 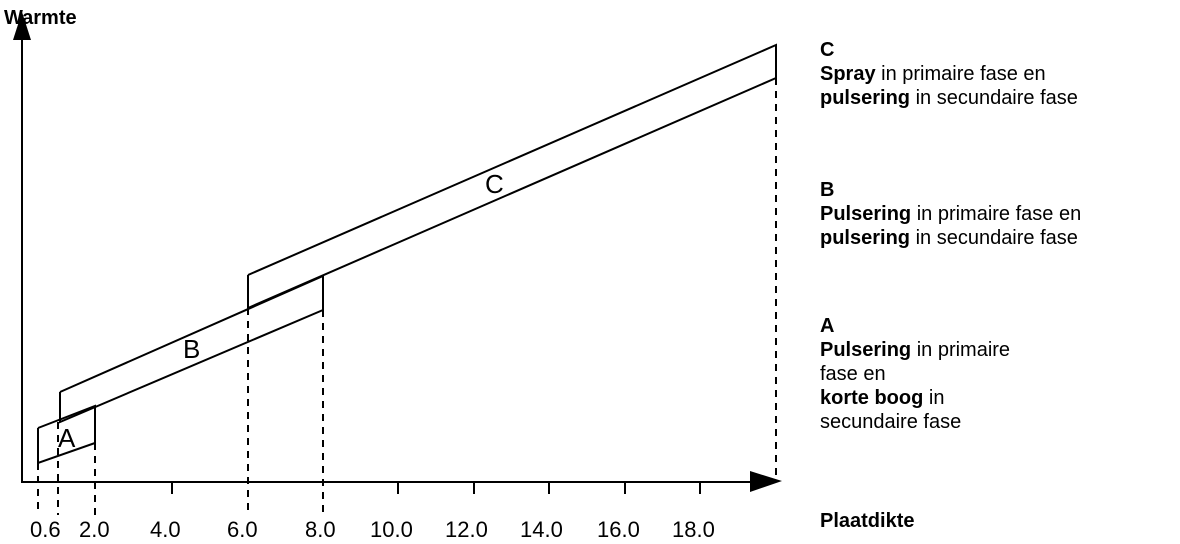 I want to click on band-label-a: A, so click(x=67, y=438).